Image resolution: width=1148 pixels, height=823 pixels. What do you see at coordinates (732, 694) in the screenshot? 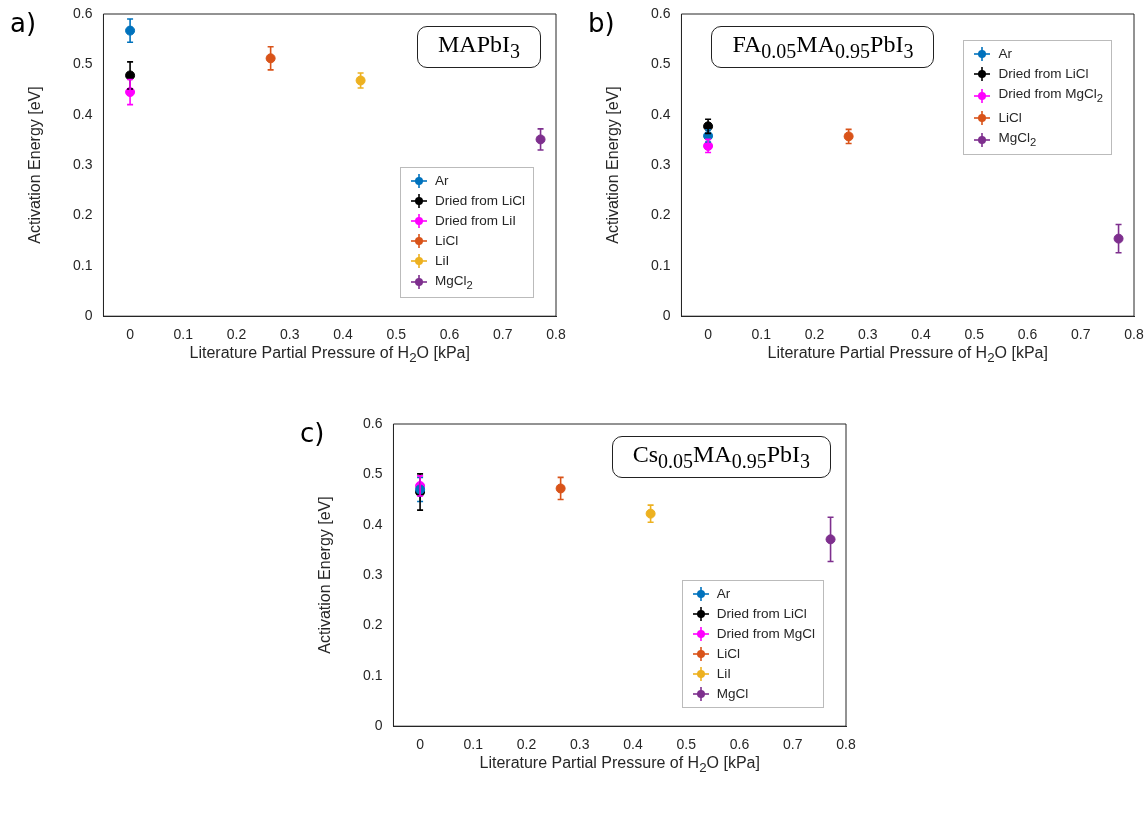
I see `legend-label: MgCl` at bounding box center [732, 694].